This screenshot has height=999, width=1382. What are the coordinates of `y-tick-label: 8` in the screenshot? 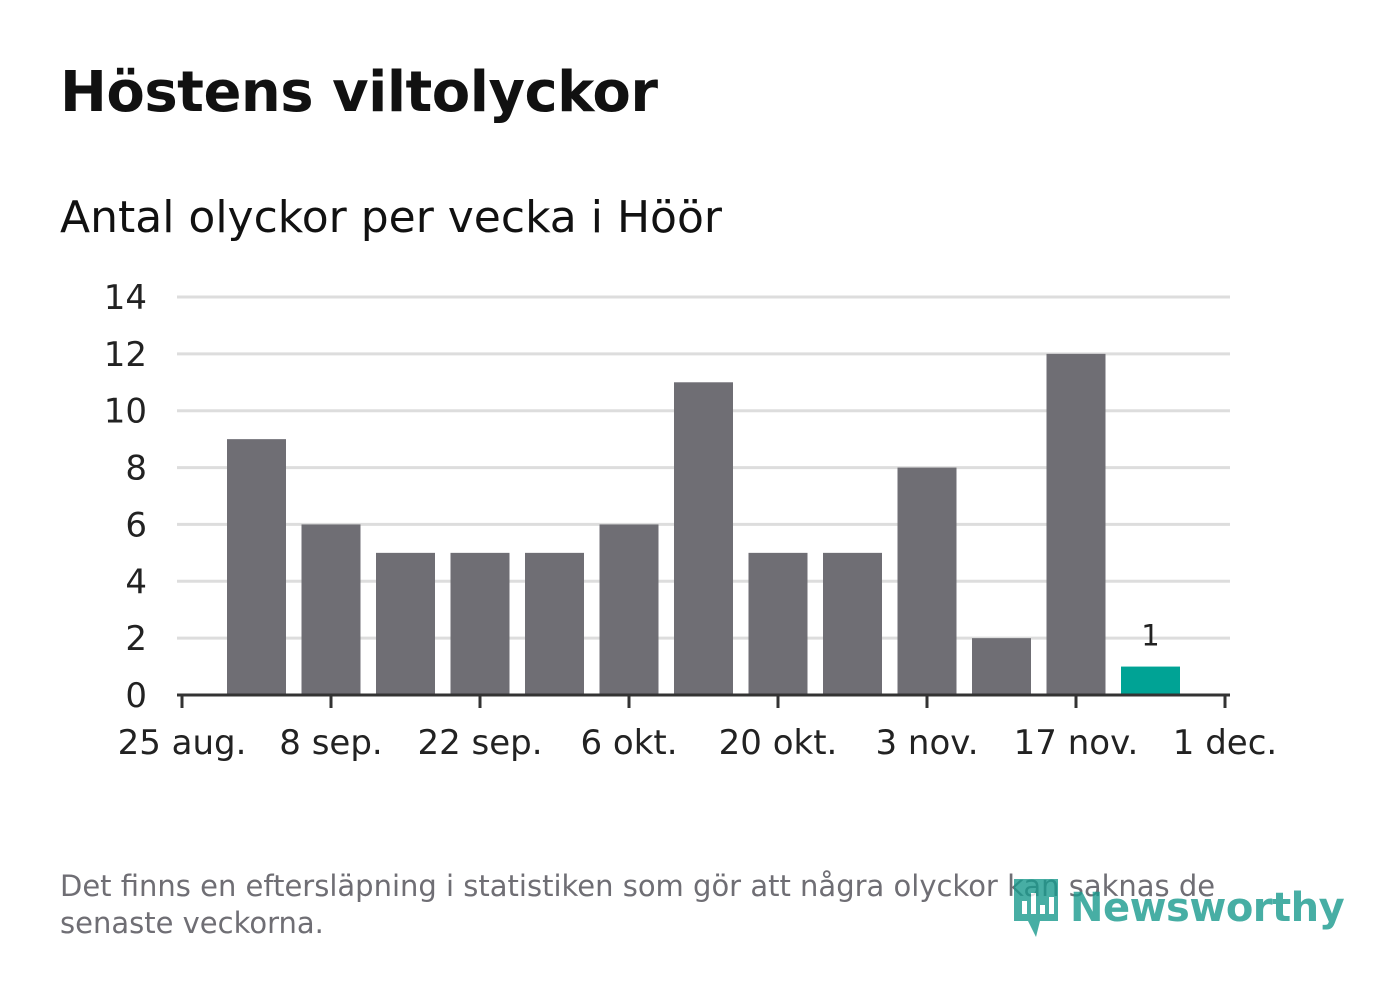 It's located at (136, 469).